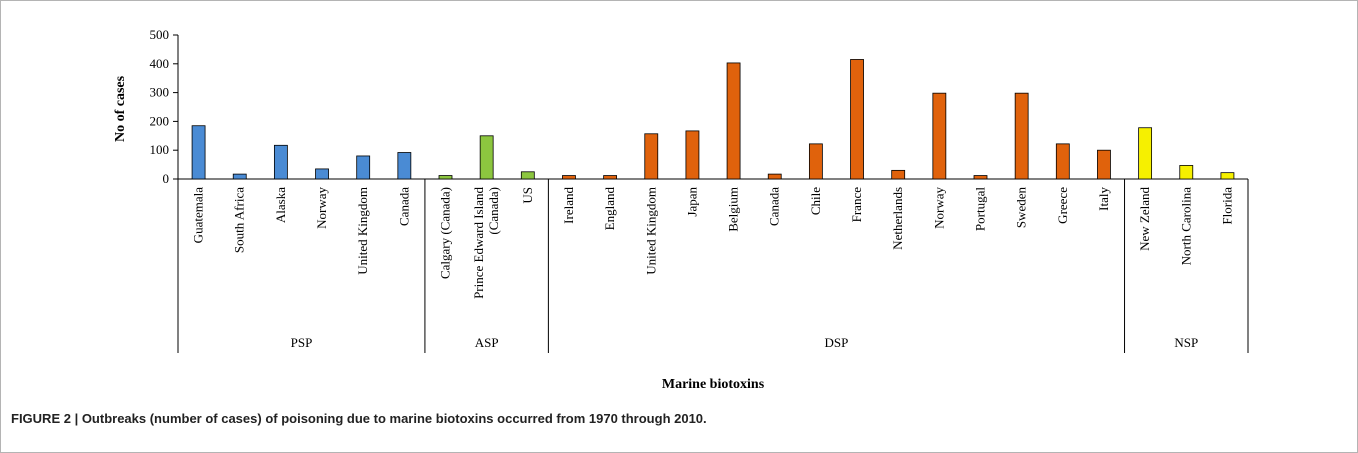 The image size is (1358, 453). What do you see at coordinates (856, 205) in the screenshot?
I see `category-label: France` at bounding box center [856, 205].